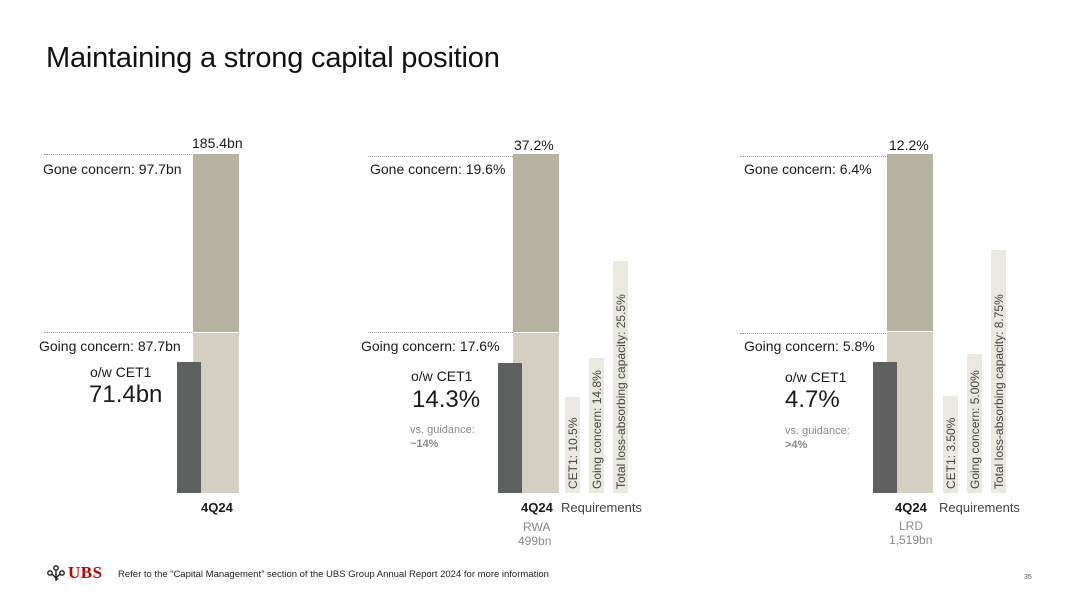 This screenshot has width=1080, height=608. What do you see at coordinates (424, 444) in the screenshot?
I see `guidance-value: ~14%` at bounding box center [424, 444].